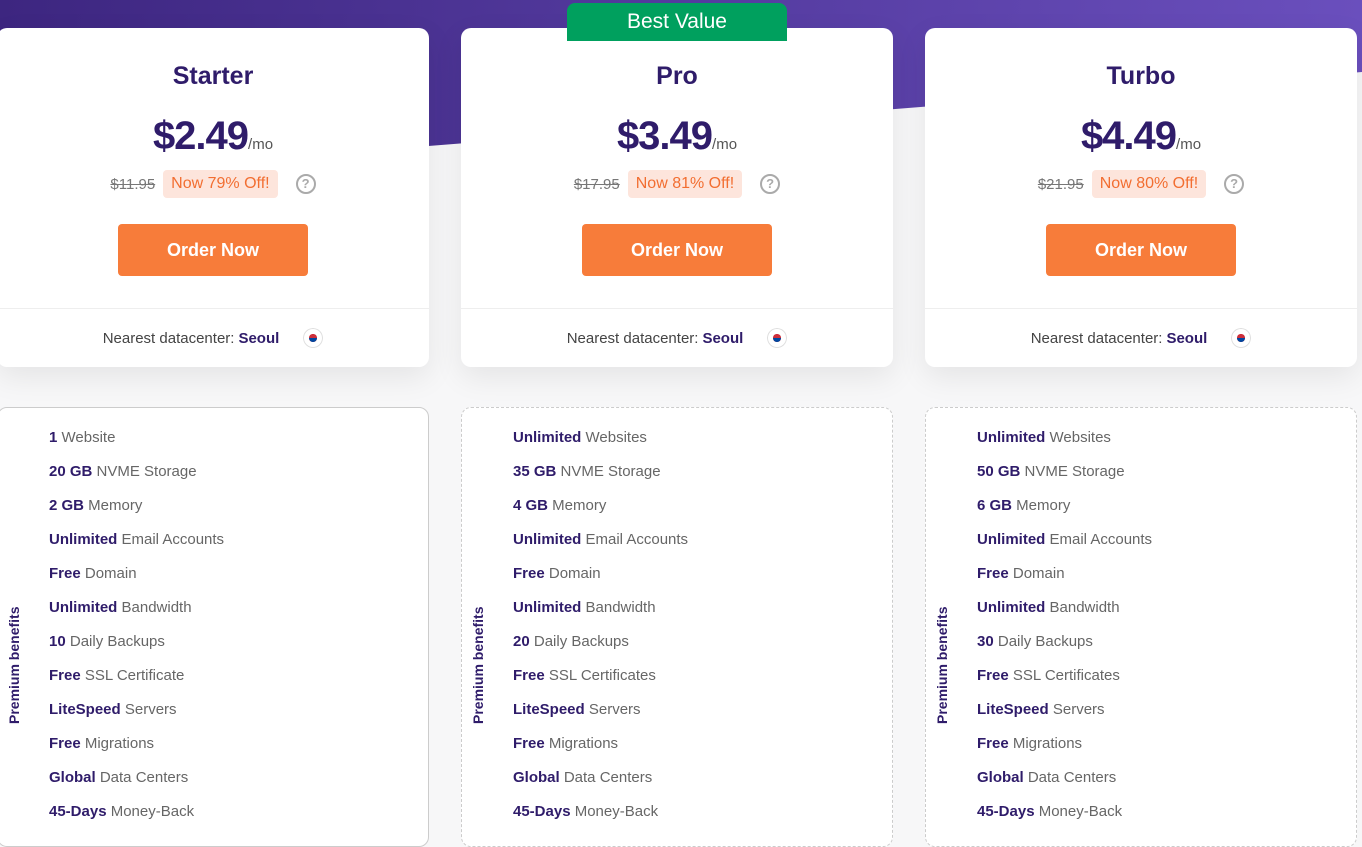 The image size is (1362, 847). What do you see at coordinates (1141, 136) in the screenshot?
I see `plan-price: $4.49/mo` at bounding box center [1141, 136].